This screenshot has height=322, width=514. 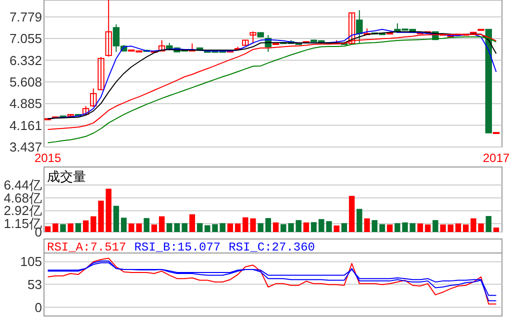 I want to click on x-tick-label: 2017, so click(x=496, y=158).